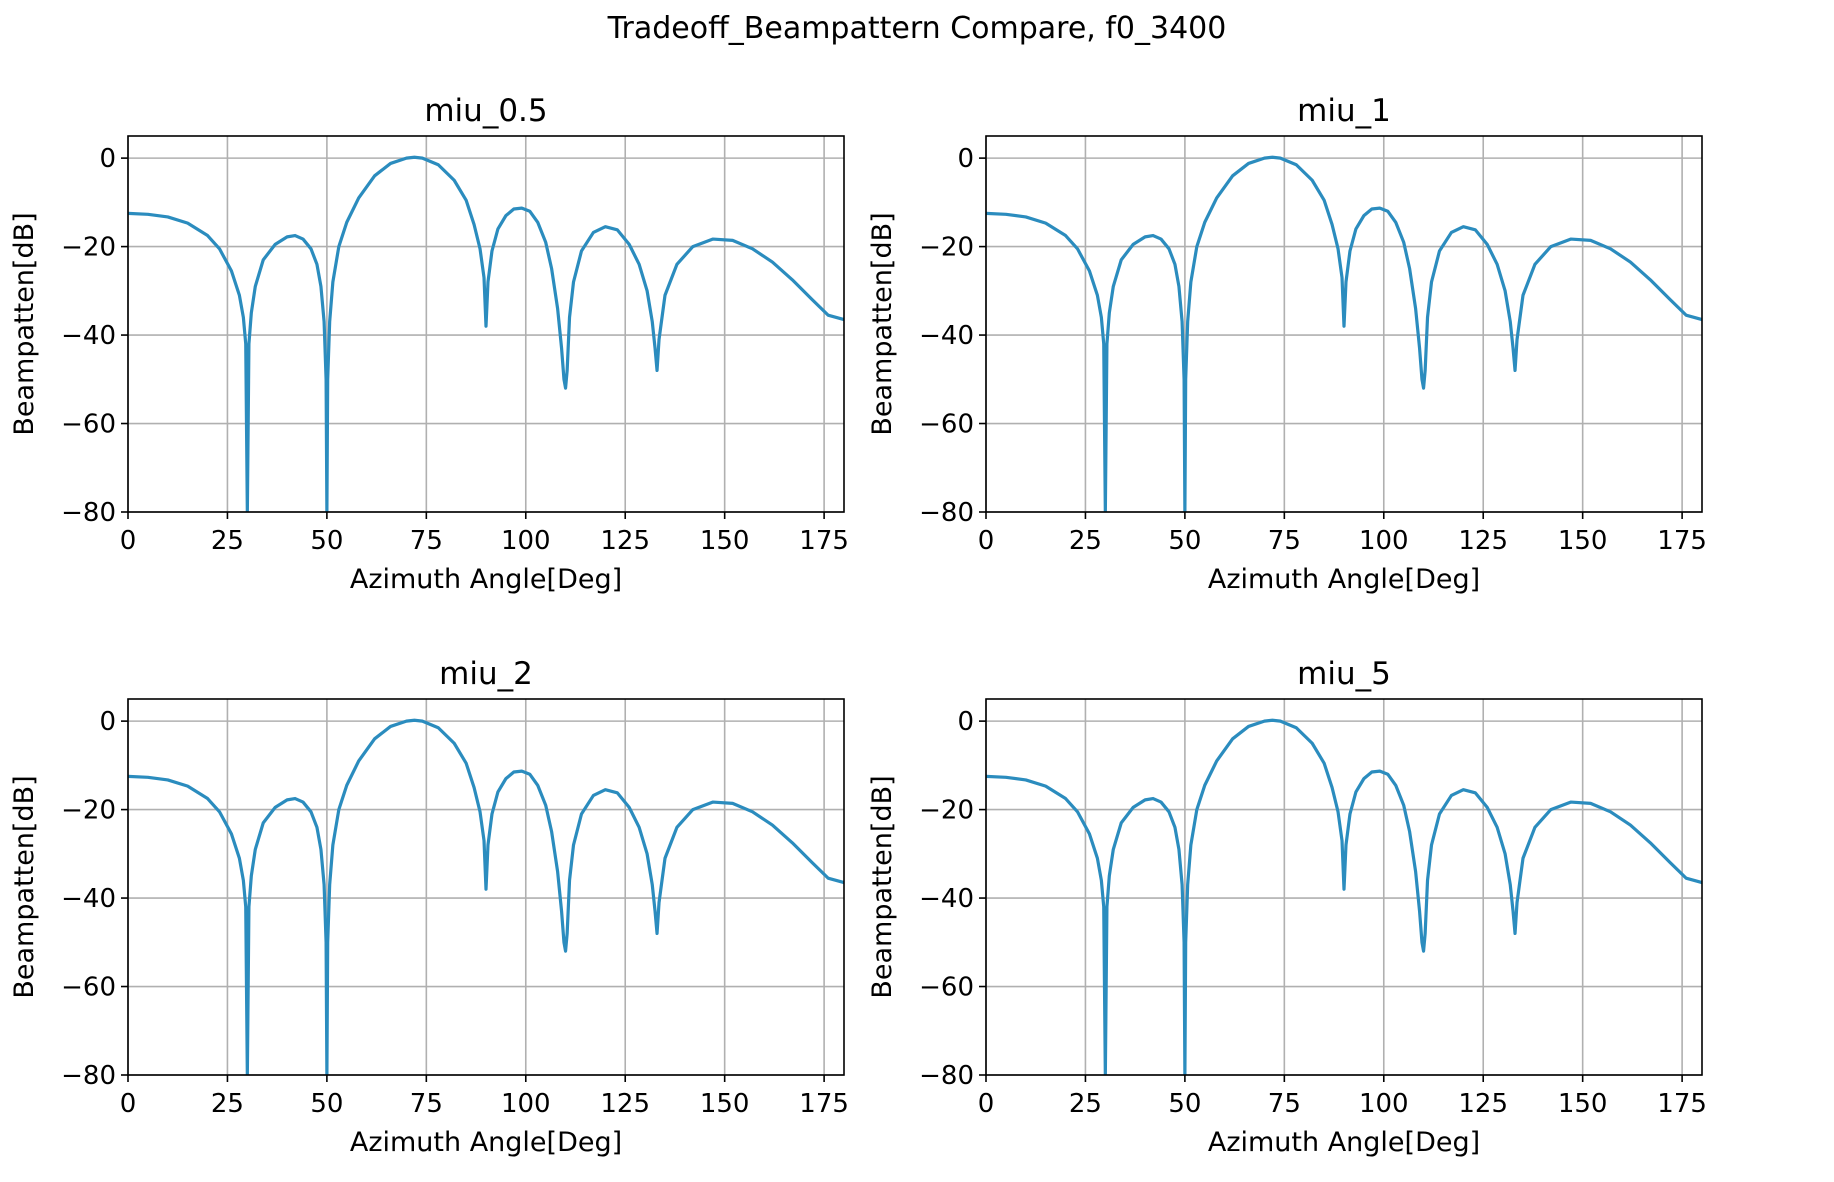  Describe the element at coordinates (485, 111) in the screenshot. I see `subplot-title: miu_0.5` at that location.